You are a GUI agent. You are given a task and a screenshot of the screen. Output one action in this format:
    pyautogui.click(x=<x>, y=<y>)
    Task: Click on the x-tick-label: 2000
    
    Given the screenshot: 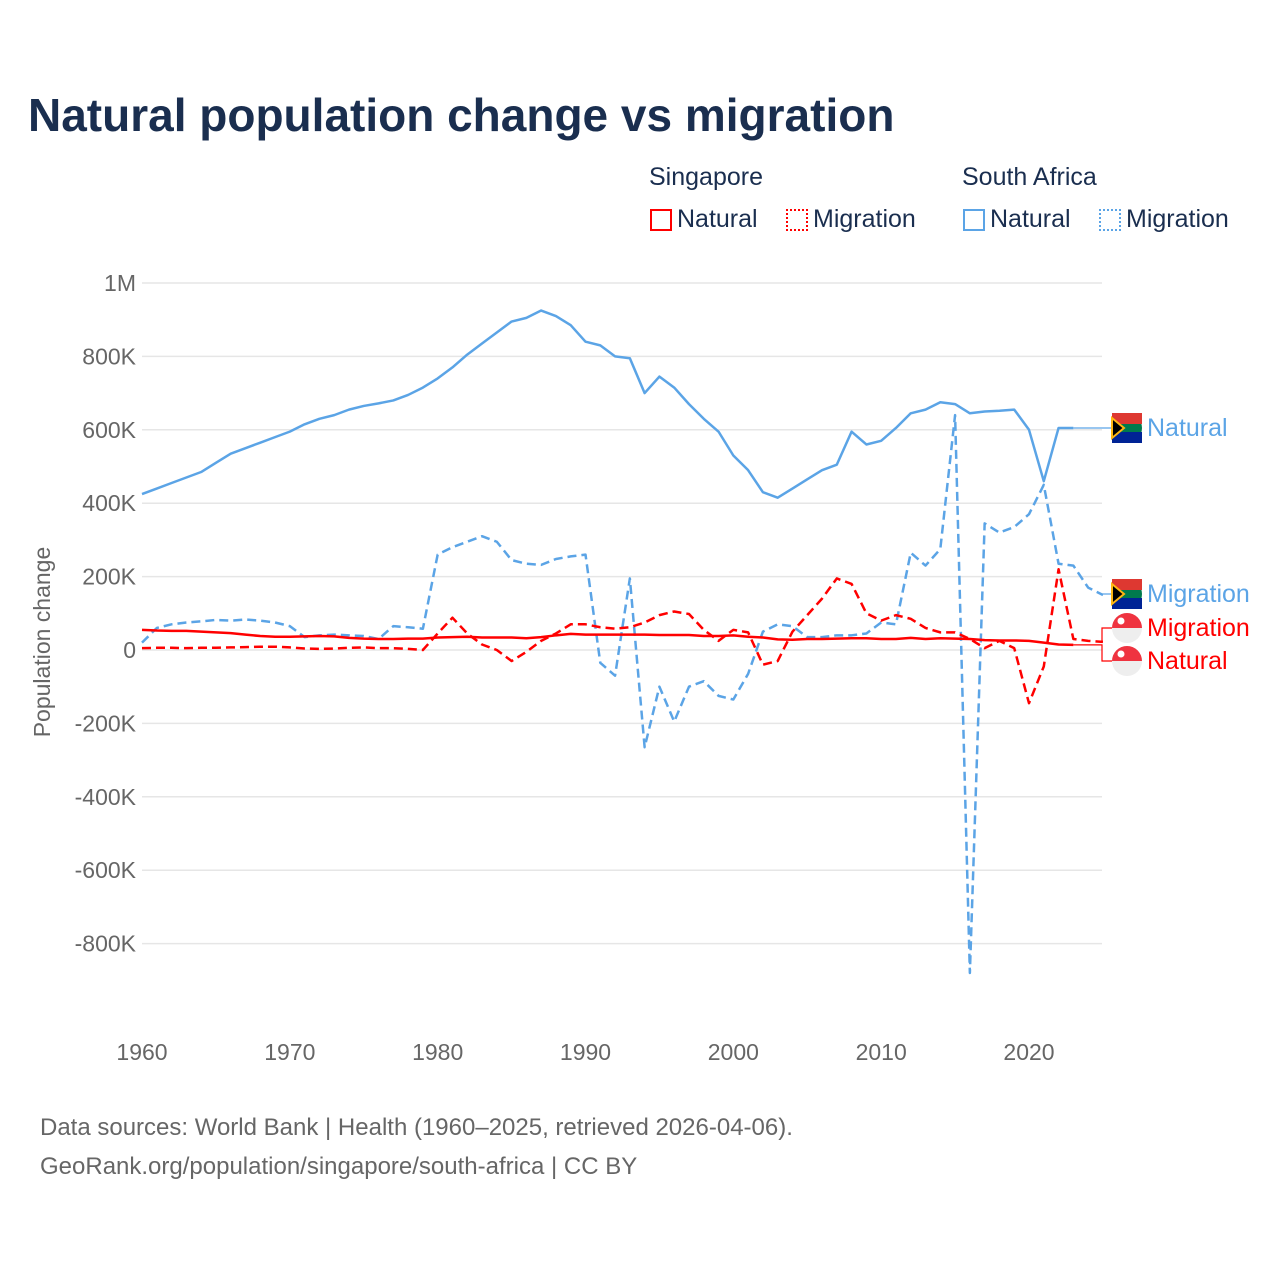 What is the action you would take?
    pyautogui.click(x=733, y=1052)
    